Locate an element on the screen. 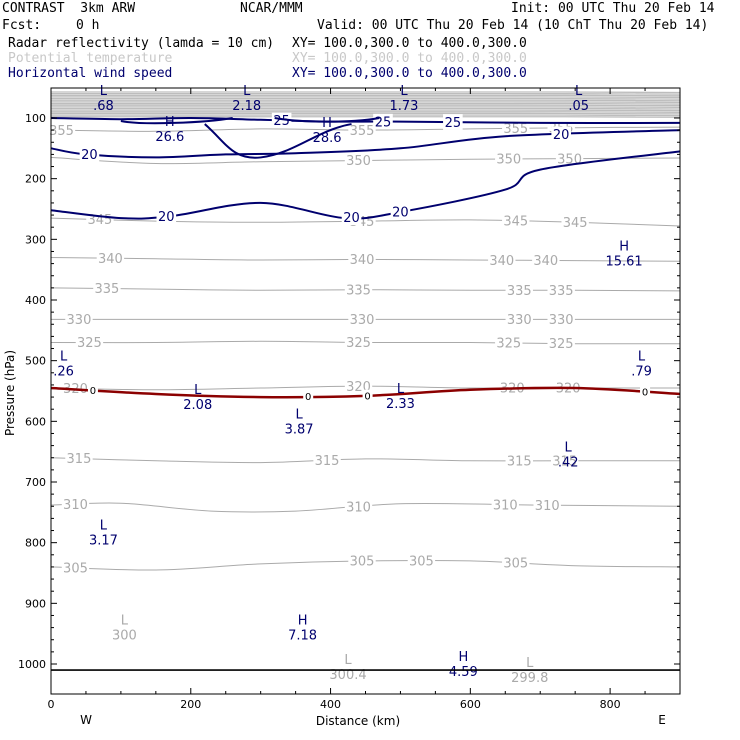 Image resolution: width=740 pixels, height=740 pixels. stratosphere-theta-band is located at coordinates (365, 104).